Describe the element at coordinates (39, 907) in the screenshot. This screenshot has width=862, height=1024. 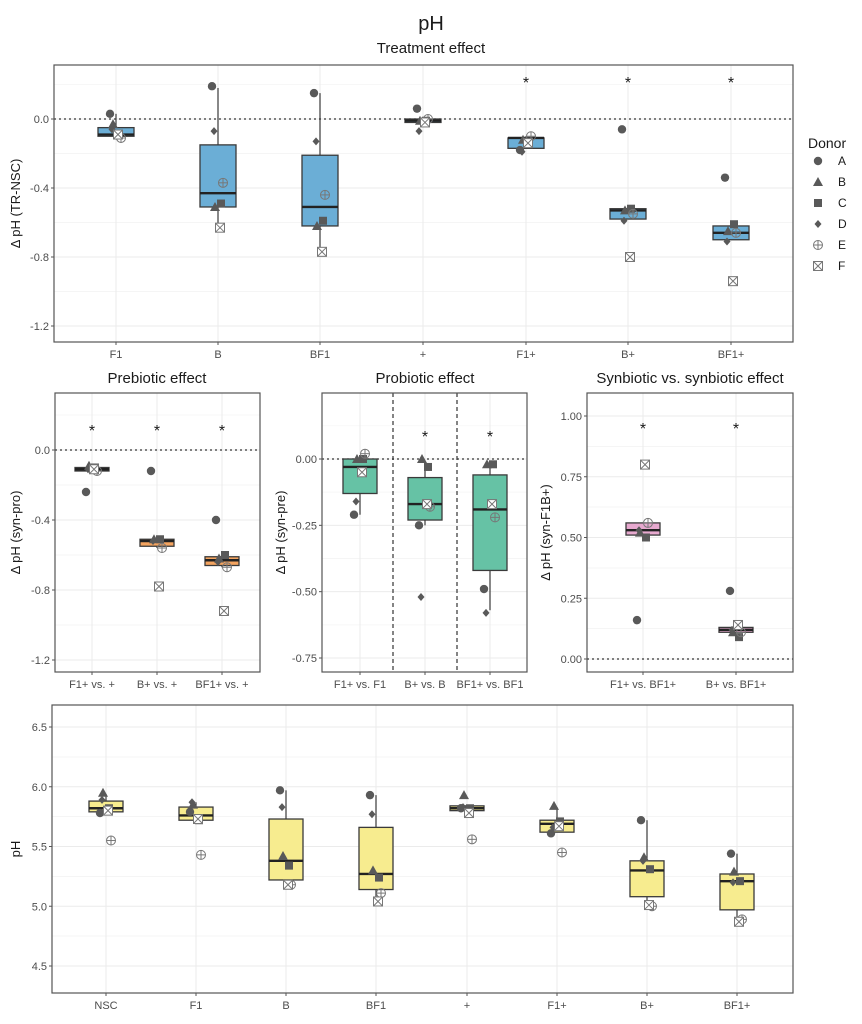
I see `y-tick-label: 5.0` at that location.